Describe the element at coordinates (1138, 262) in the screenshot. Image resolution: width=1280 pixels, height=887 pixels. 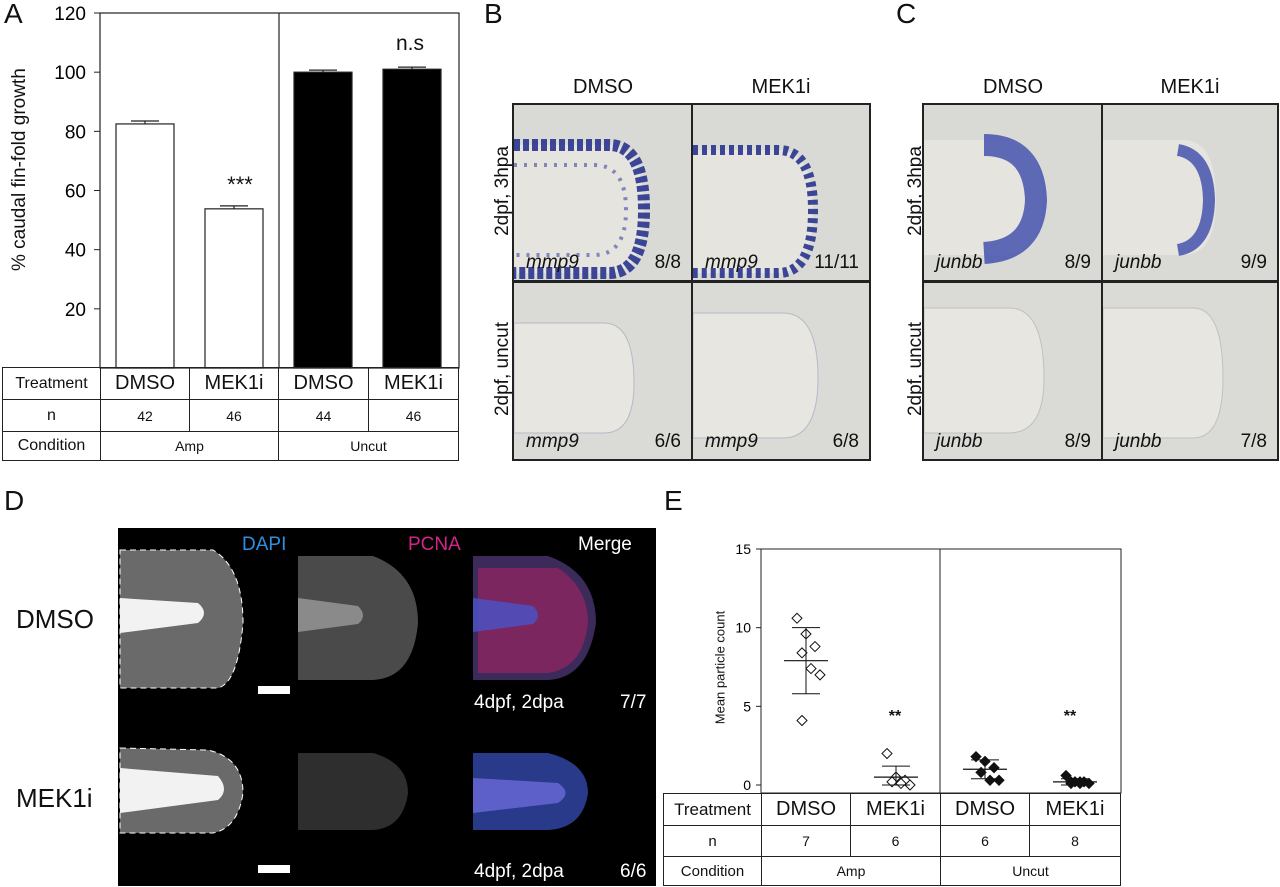
I see `panel-c-gene-2: junbb` at that location.